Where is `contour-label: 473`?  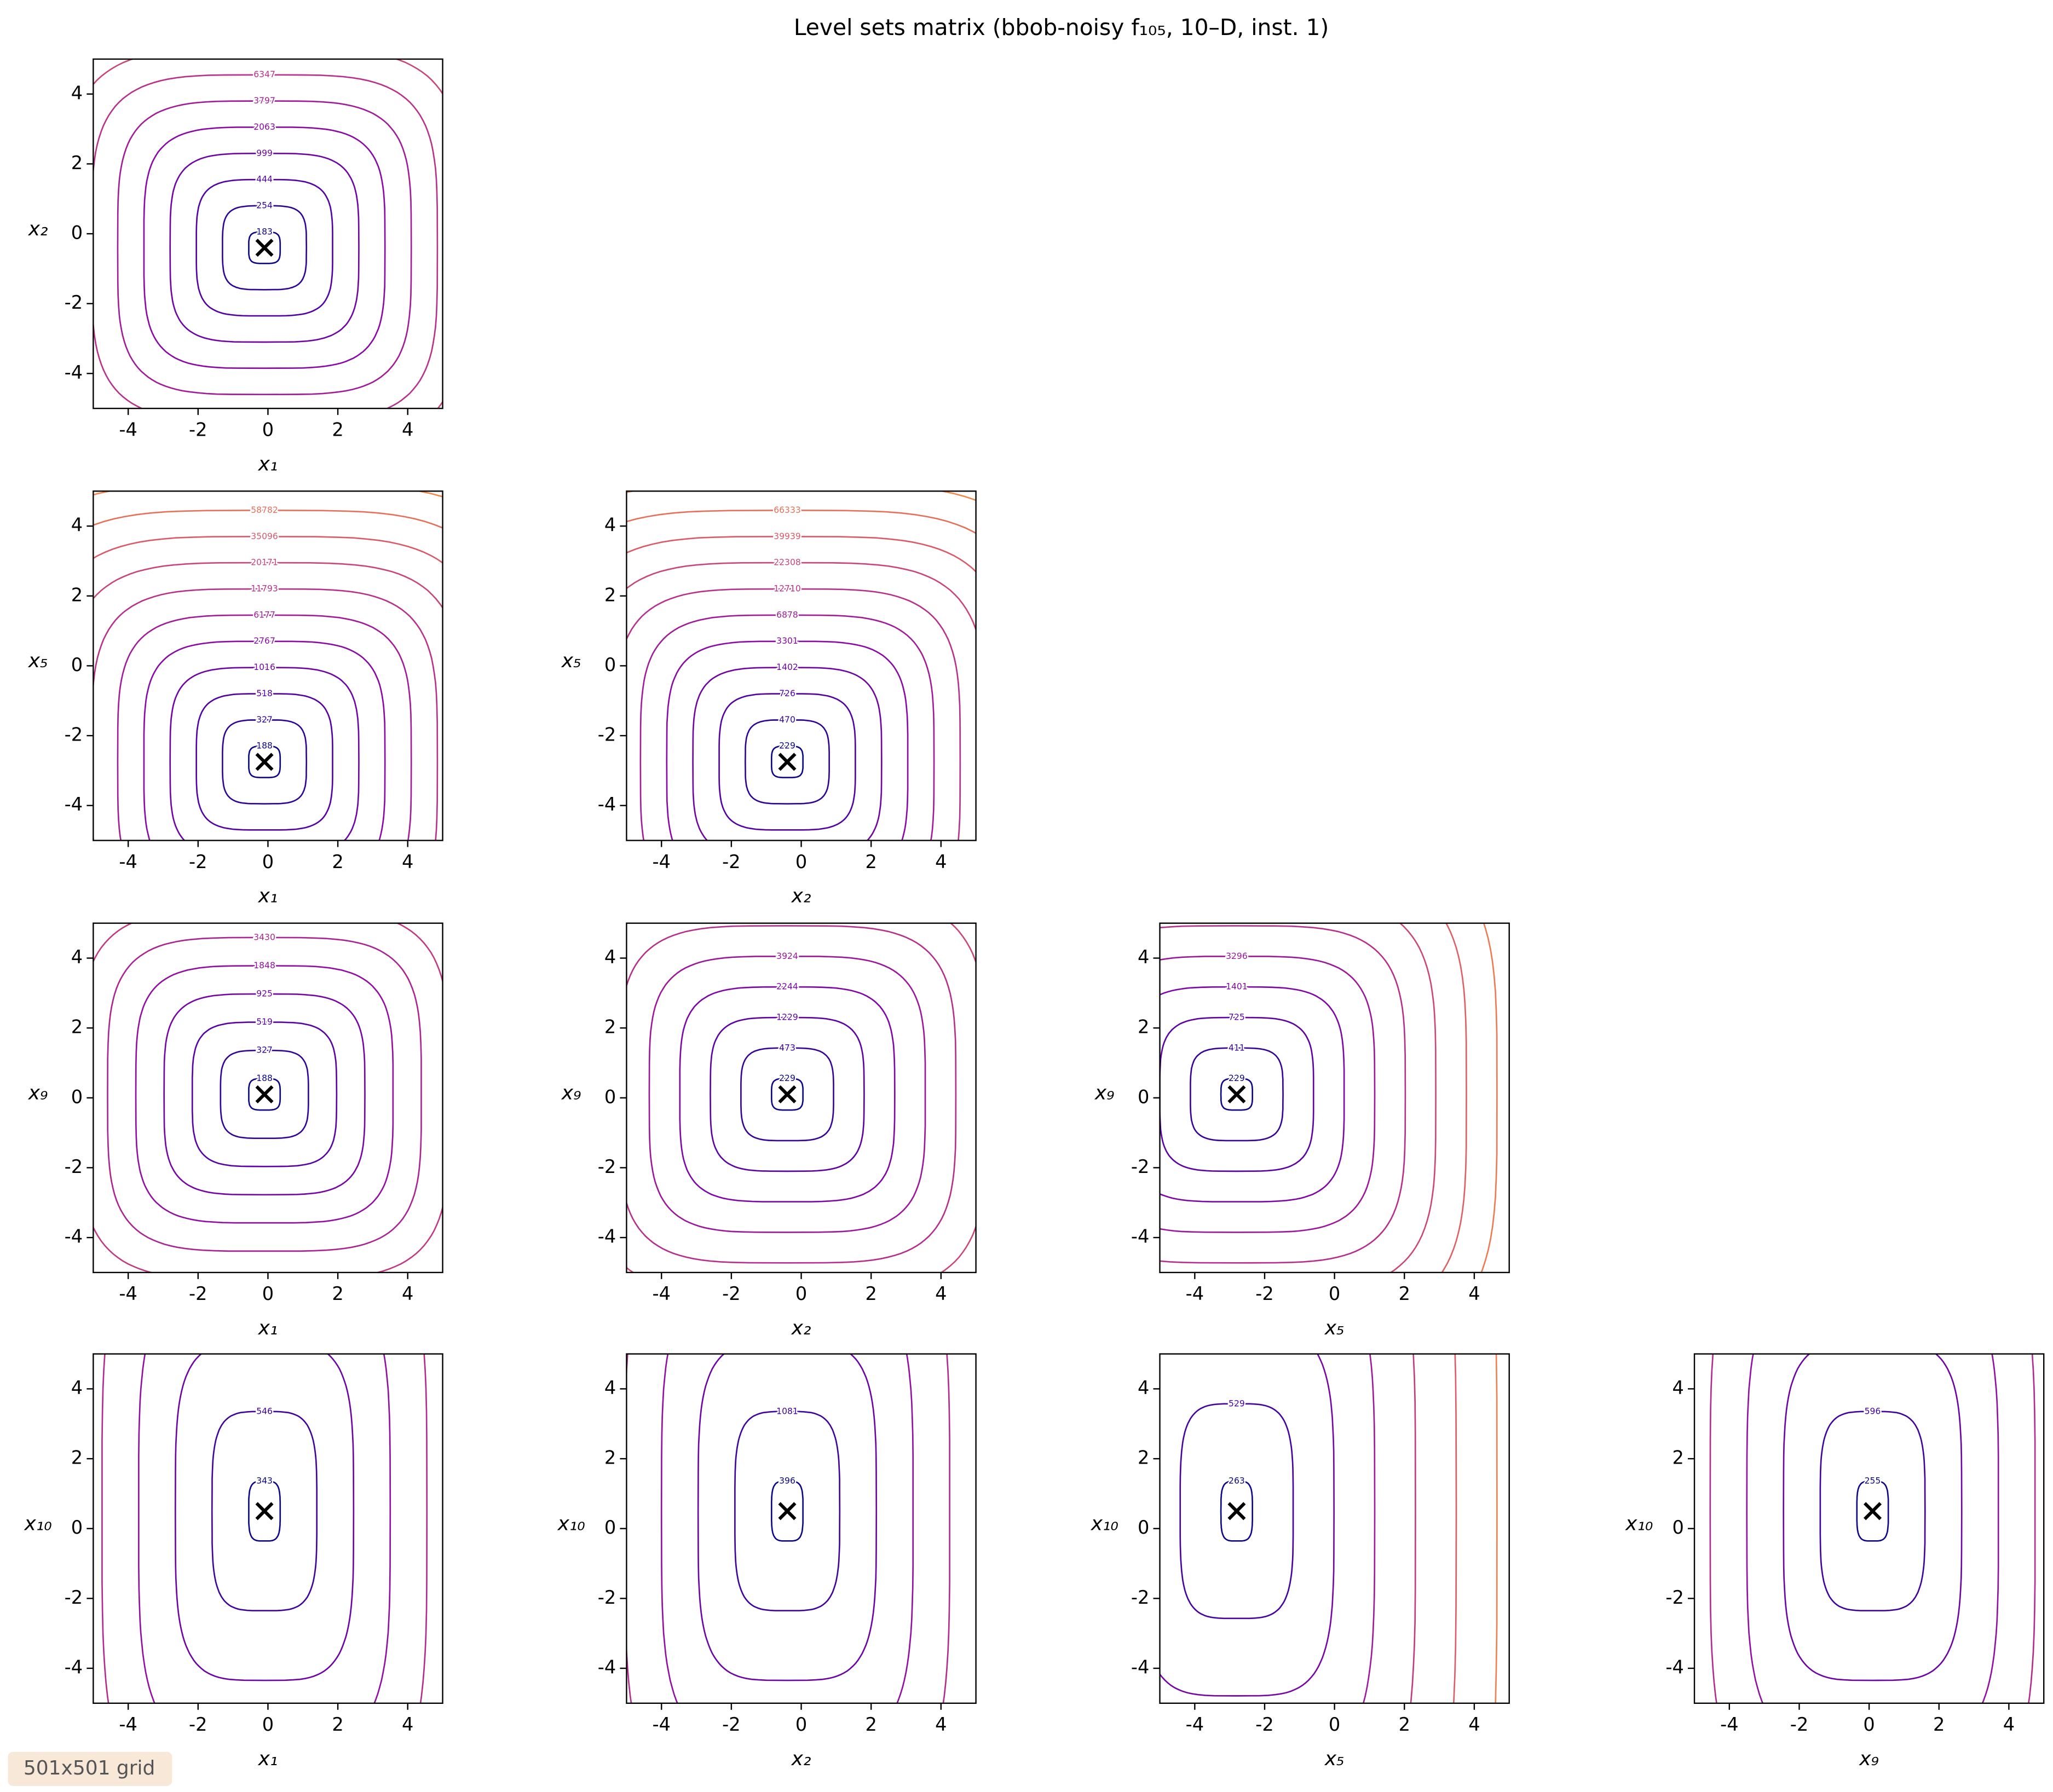
contour-label: 473 is located at coordinates (787, 1048).